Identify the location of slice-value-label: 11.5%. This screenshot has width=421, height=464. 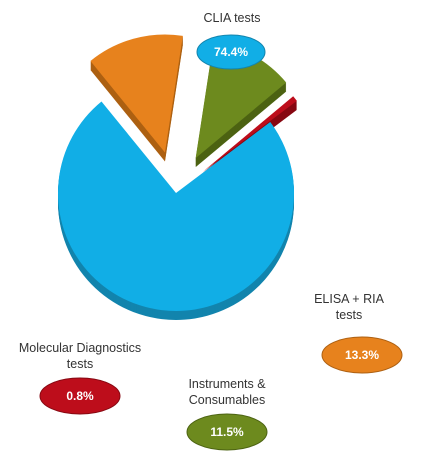
(227, 432).